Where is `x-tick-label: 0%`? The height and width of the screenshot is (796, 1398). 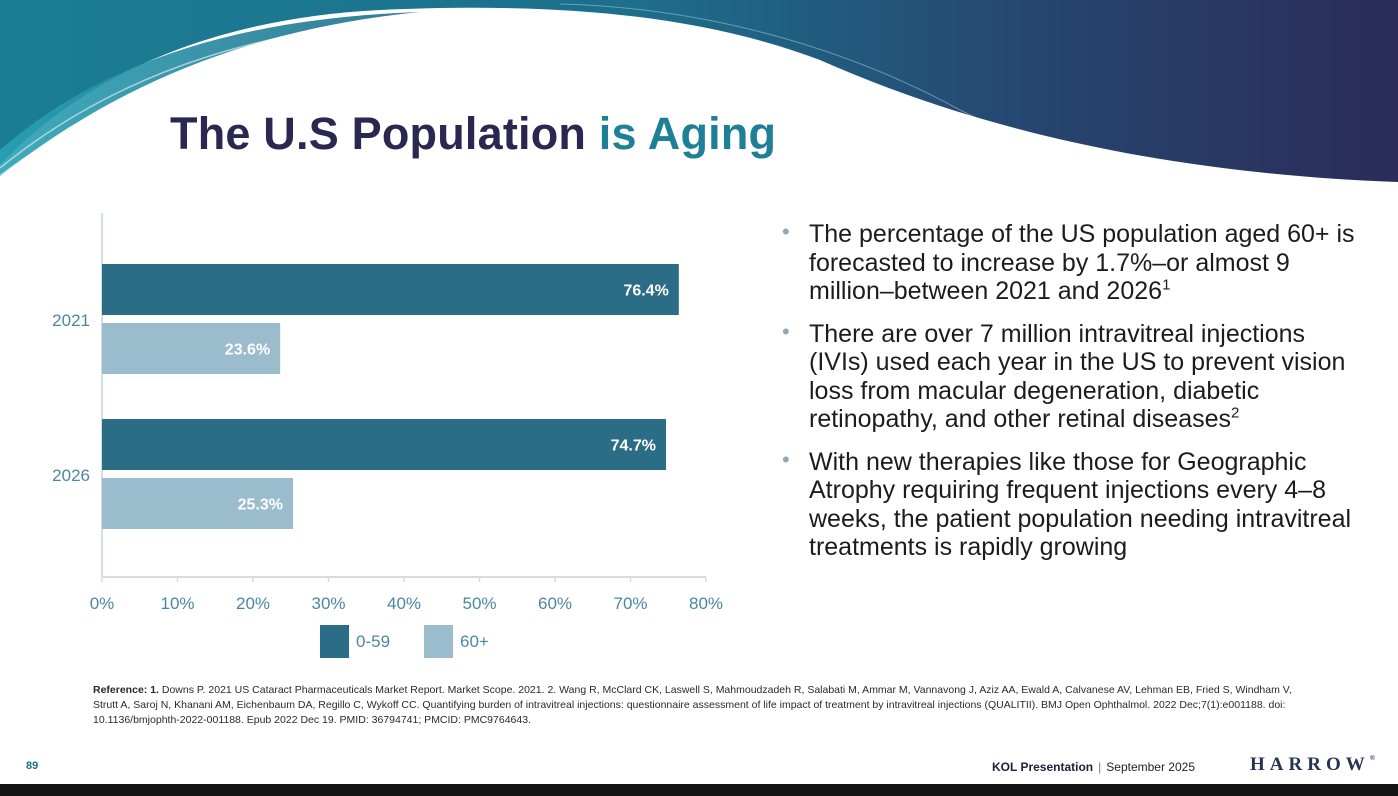
x-tick-label: 0% is located at coordinates (102, 603).